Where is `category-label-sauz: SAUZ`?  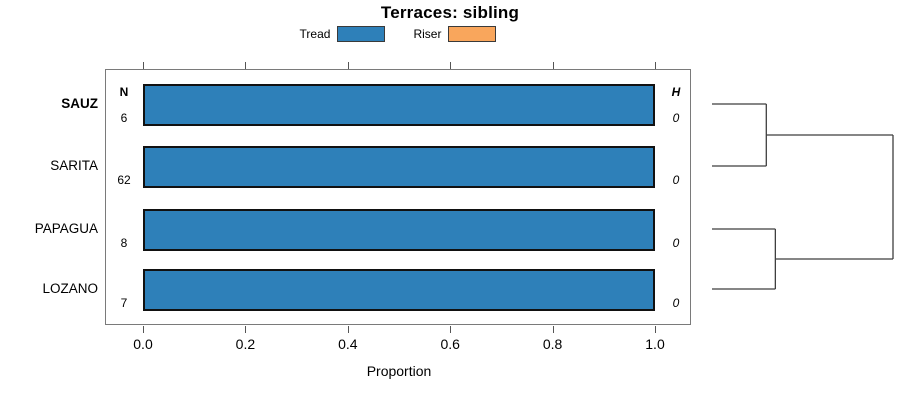
category-label-sauz: SAUZ is located at coordinates (79, 103).